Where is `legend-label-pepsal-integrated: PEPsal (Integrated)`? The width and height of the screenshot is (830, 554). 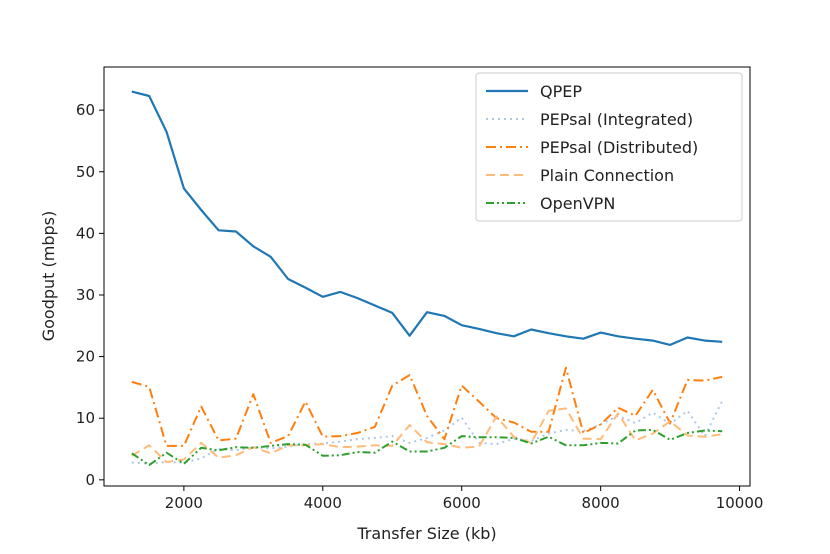
legend-label-pepsal-integrated: PEPsal (Integrated) is located at coordinates (616, 119).